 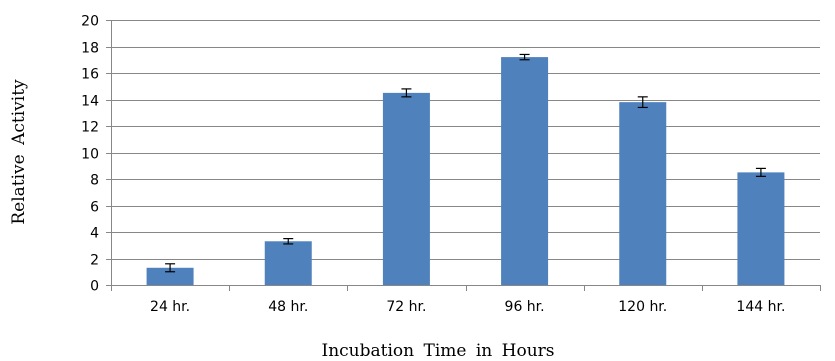 I want to click on y-tick-label: 12, so click(x=90, y=128).